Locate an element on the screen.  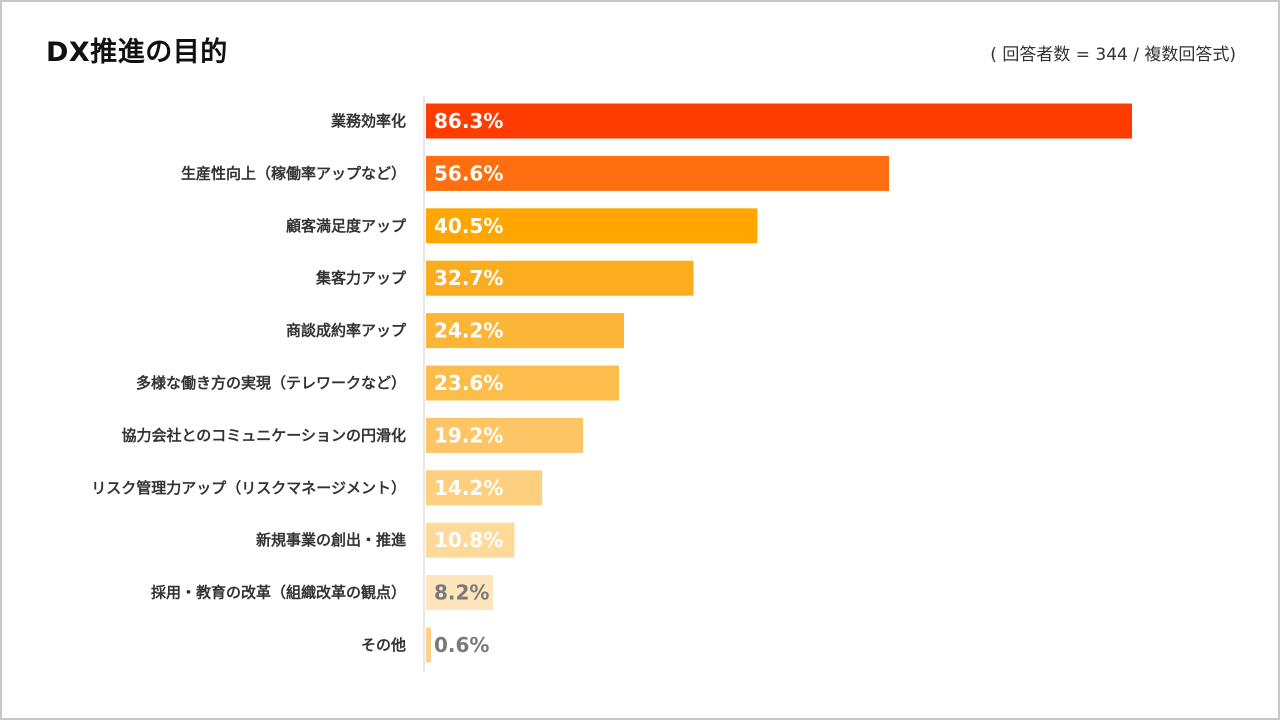
category-label: 新規事業の創出・推進 is located at coordinates (331, 540).